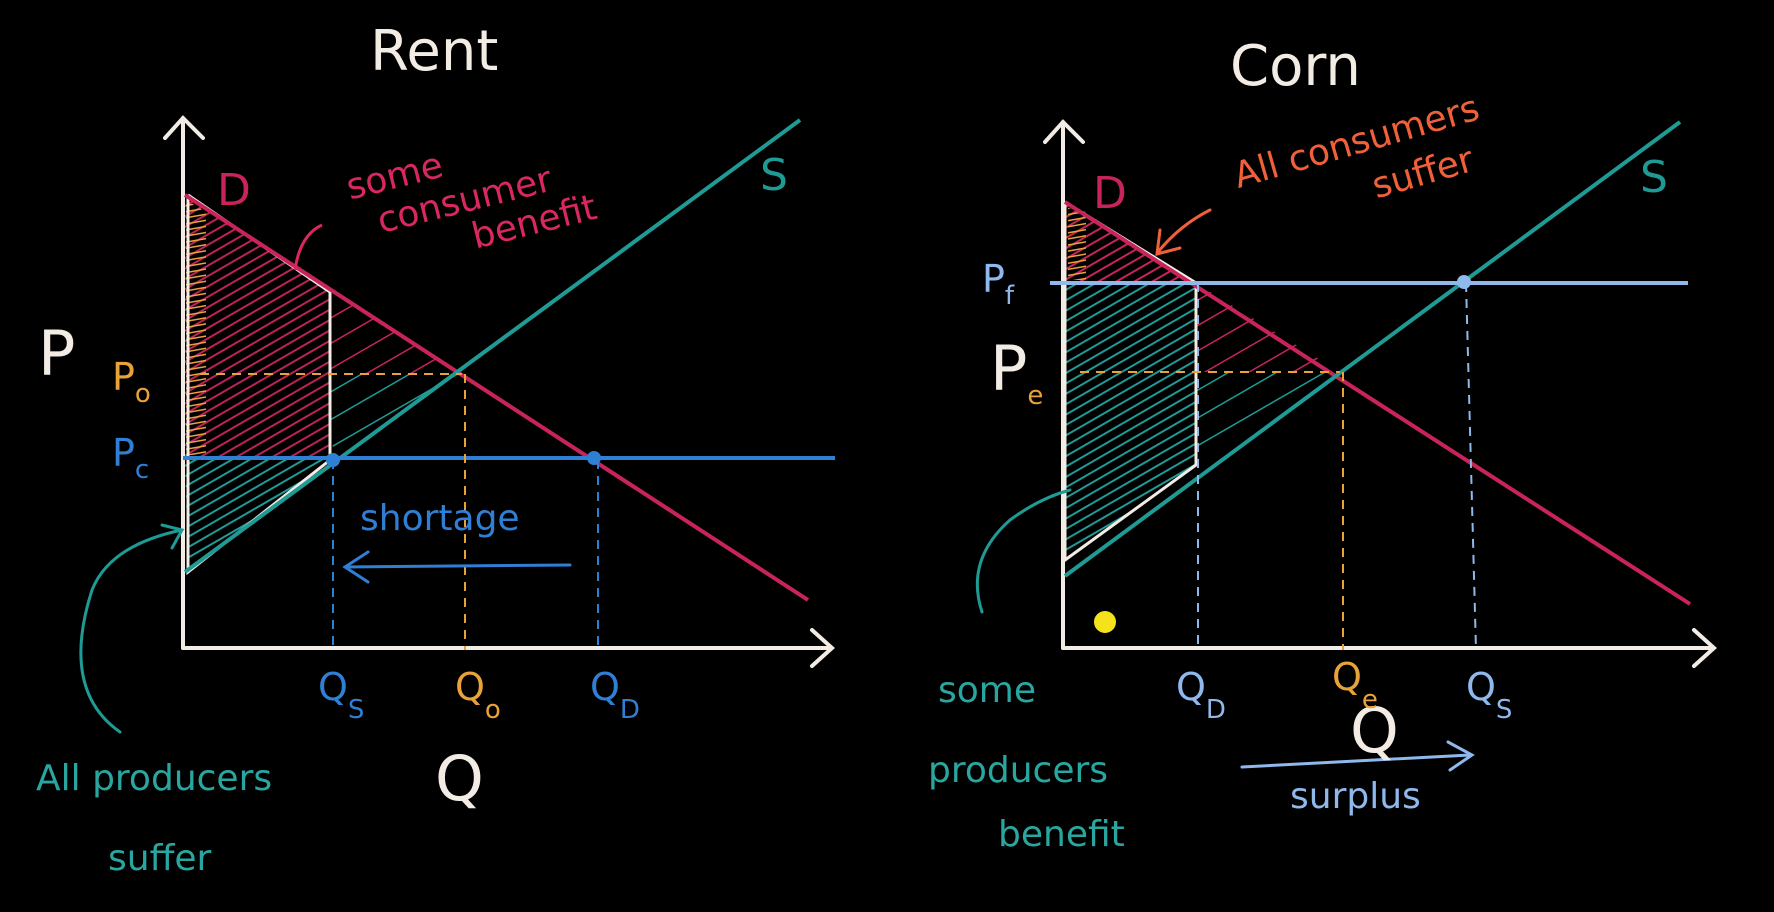 The width and height of the screenshot is (1774, 912). What do you see at coordinates (1355, 685) in the screenshot?
I see `corn-q-eq-label: Qe` at bounding box center [1355, 685].